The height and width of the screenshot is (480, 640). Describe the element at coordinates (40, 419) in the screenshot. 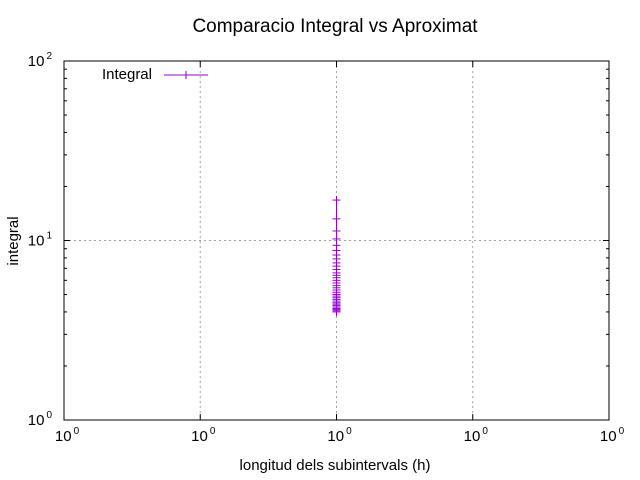

I see `y-tick-label: 10 0` at that location.